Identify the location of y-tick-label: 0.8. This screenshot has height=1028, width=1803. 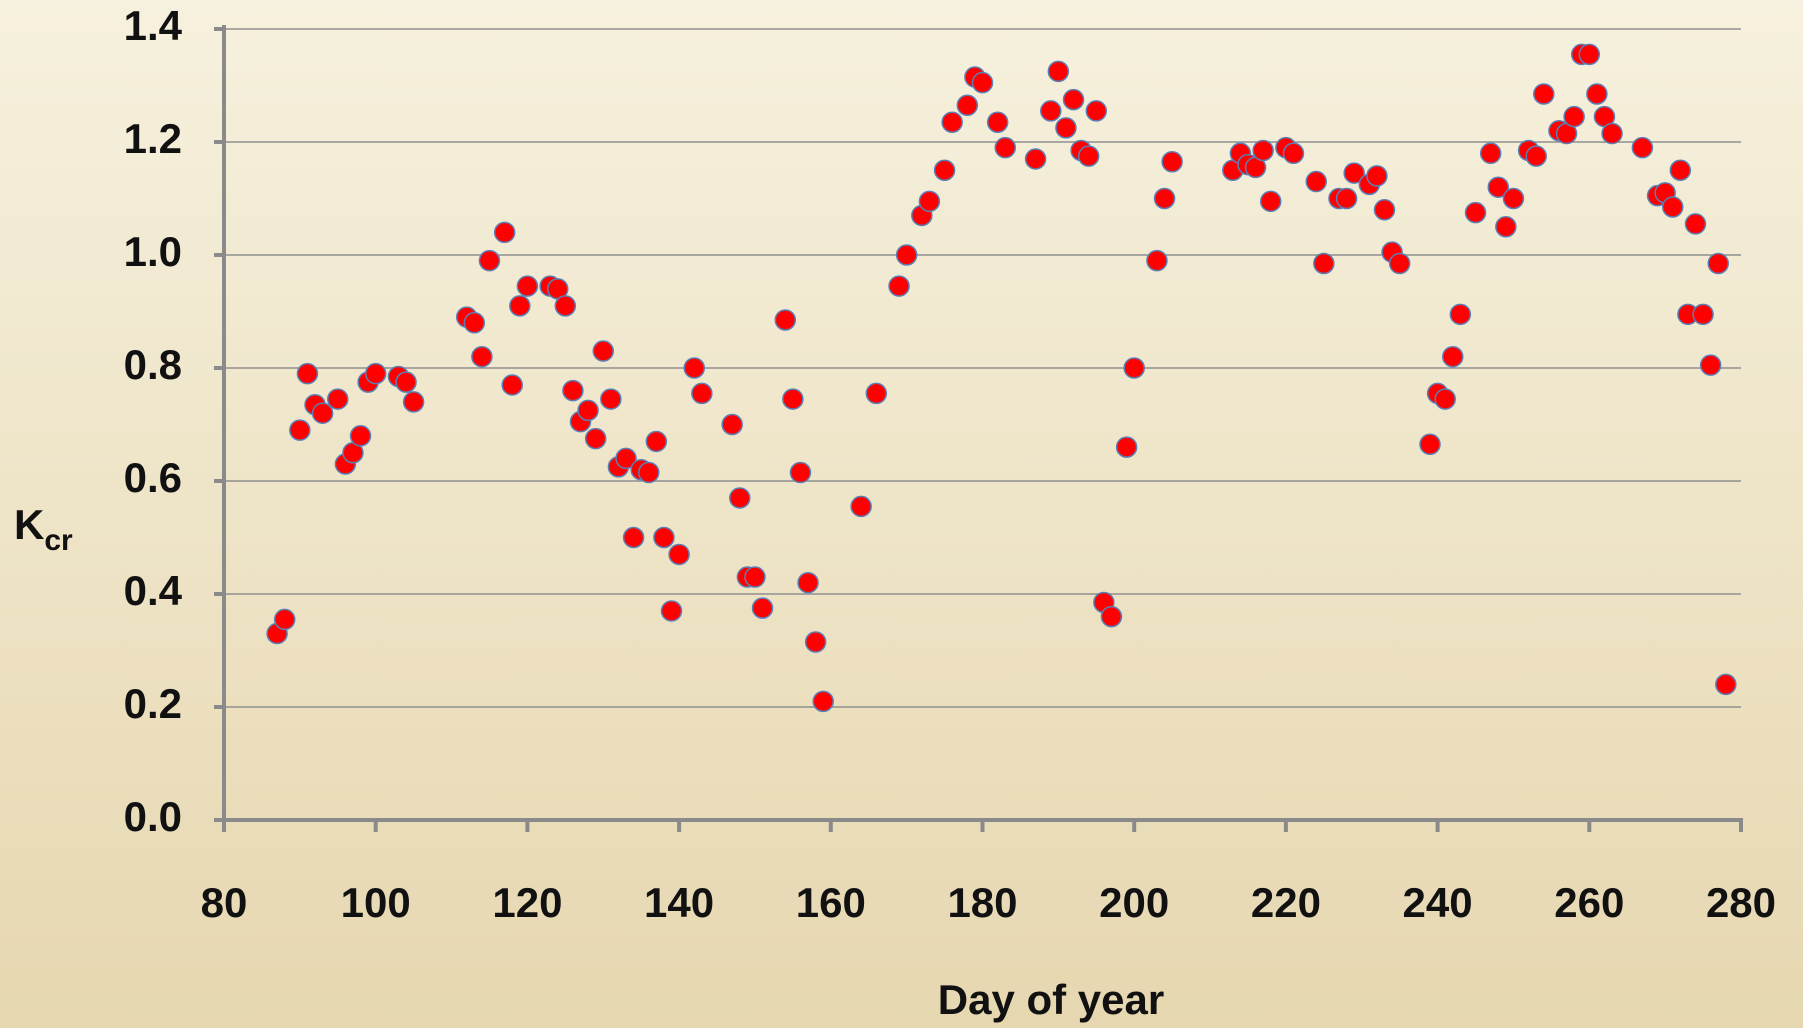
(153, 364).